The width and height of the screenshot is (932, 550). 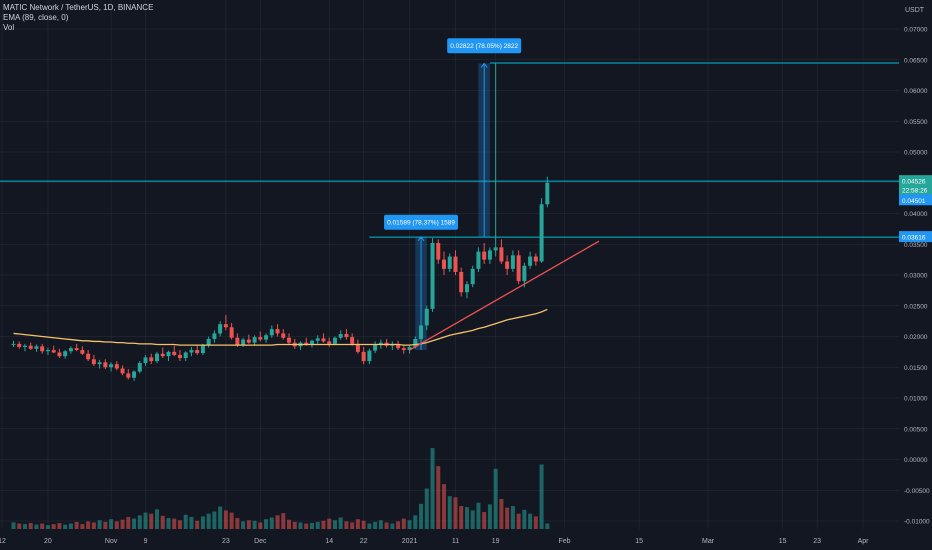 I want to click on price-tick-label: 0.03500, so click(x=916, y=245).